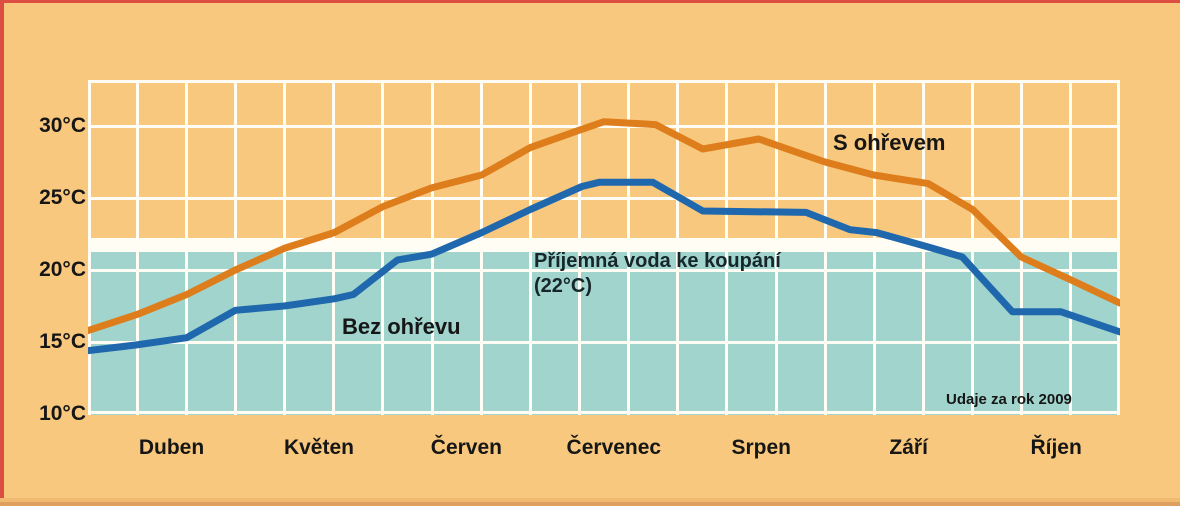  Describe the element at coordinates (604, 245) in the screenshot. I see `threshold-line-22c` at that location.